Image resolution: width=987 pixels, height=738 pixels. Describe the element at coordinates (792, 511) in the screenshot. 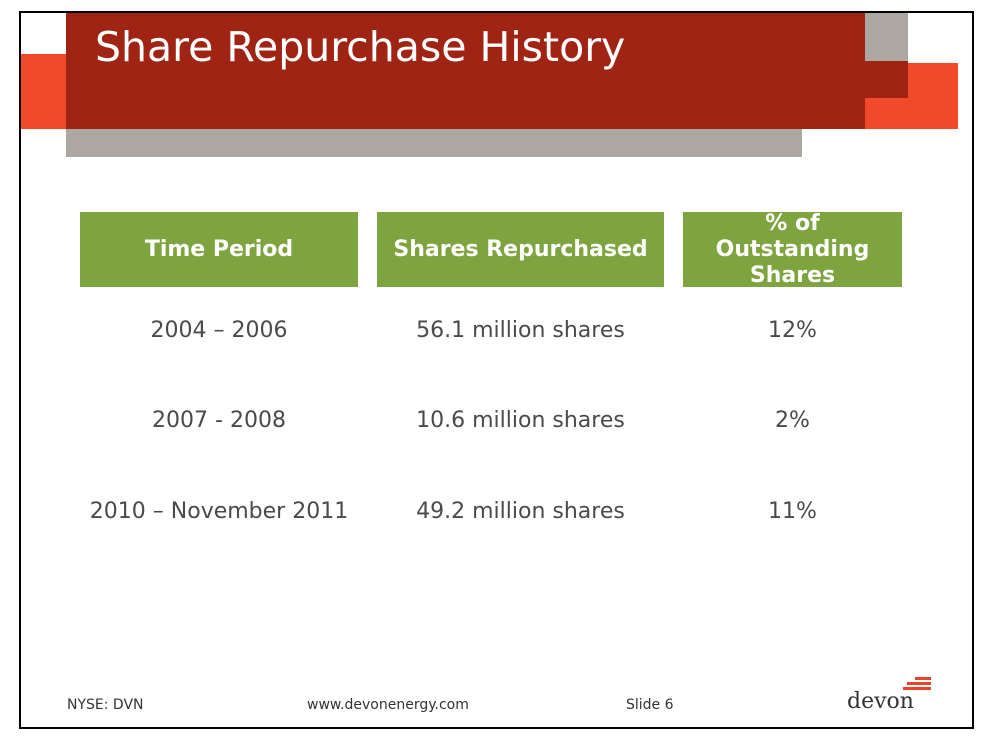

I see `table-cell-percent: 11%` at that location.